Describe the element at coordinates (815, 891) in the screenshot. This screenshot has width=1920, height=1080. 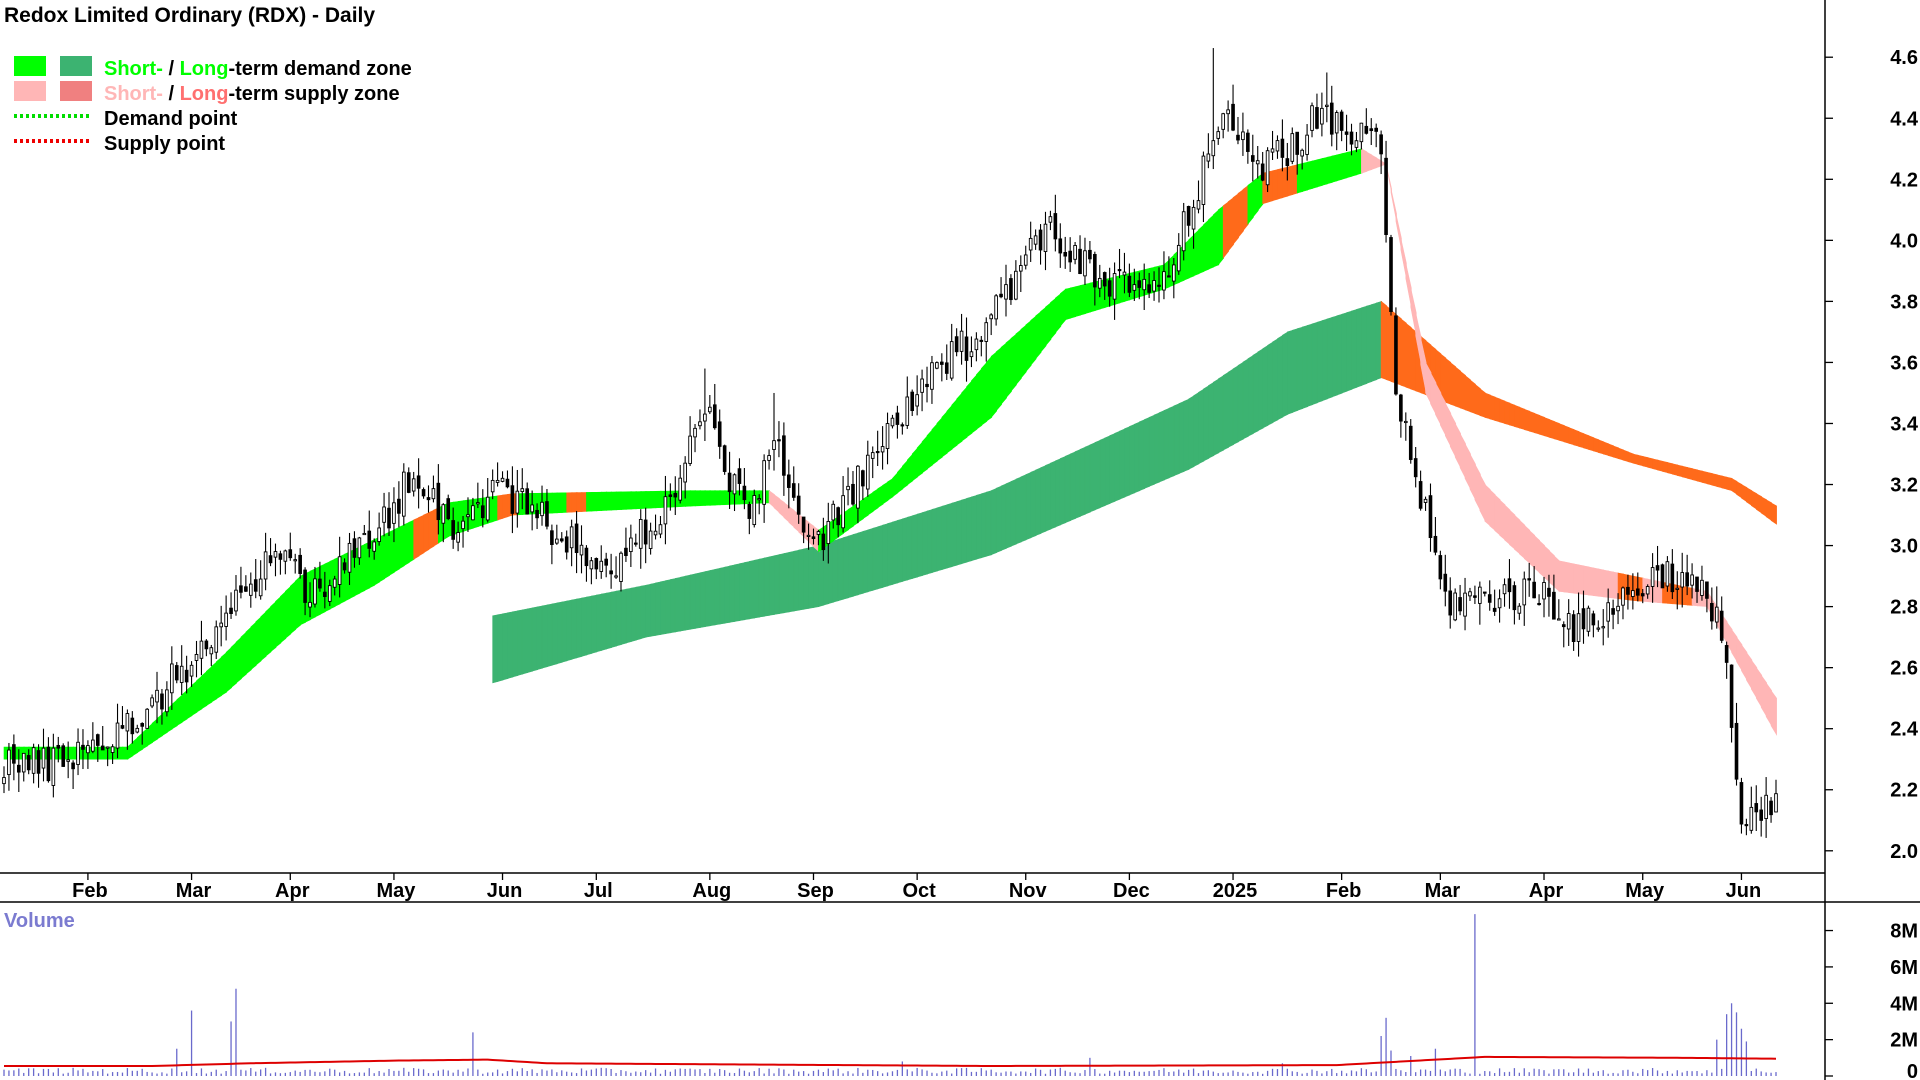
I see `month-label: Sep` at that location.